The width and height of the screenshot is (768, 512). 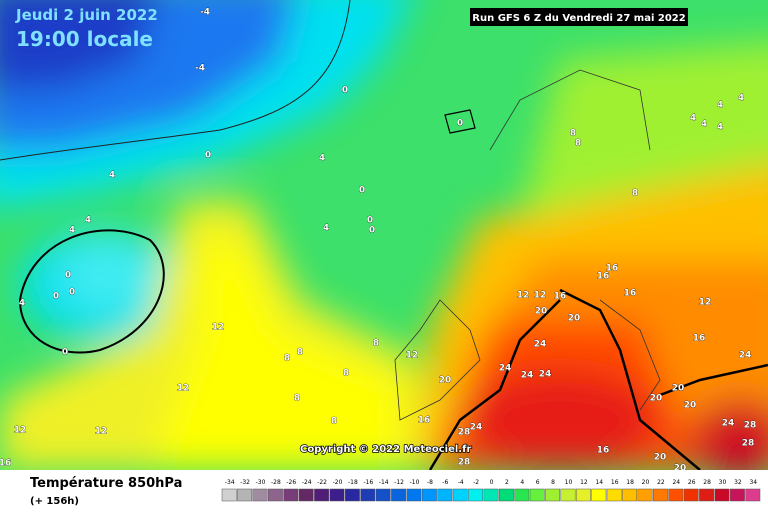 I want to click on footer-title: Température 850hPa, so click(x=106, y=483).